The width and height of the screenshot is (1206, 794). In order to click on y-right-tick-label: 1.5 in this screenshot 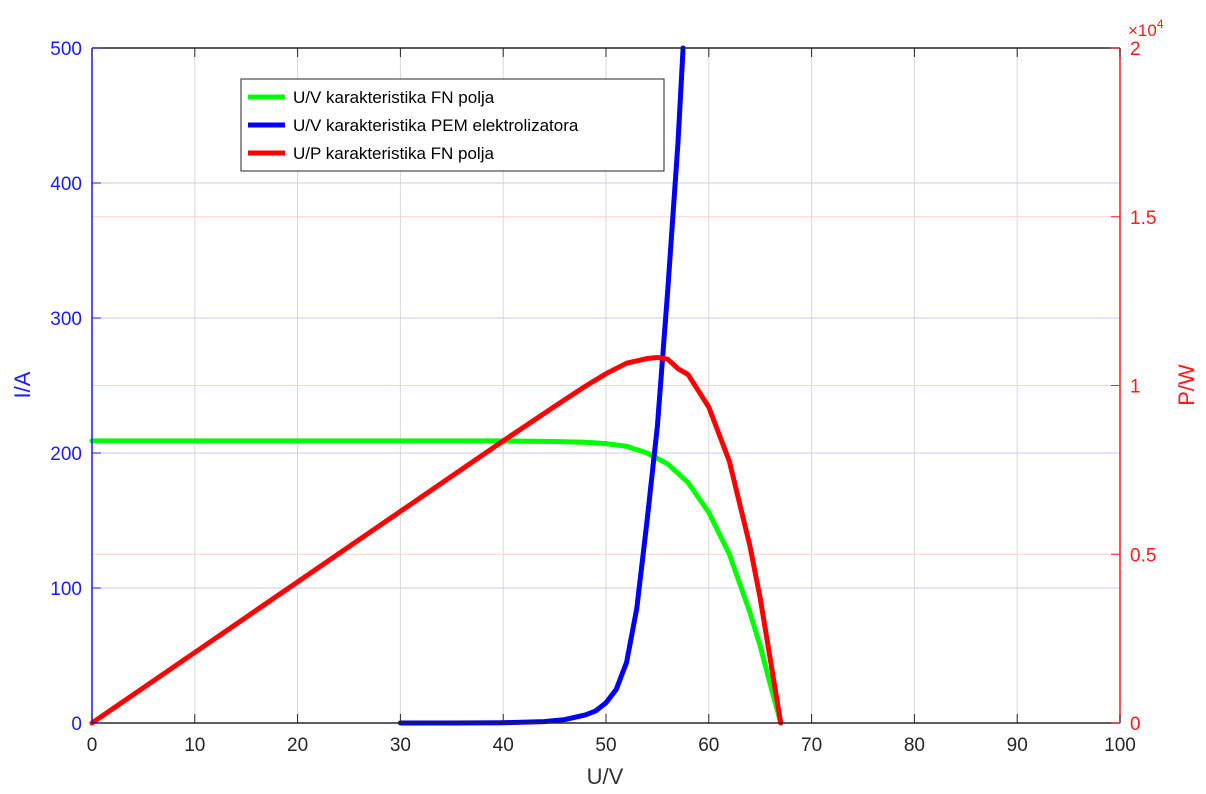, I will do `click(1143, 218)`.